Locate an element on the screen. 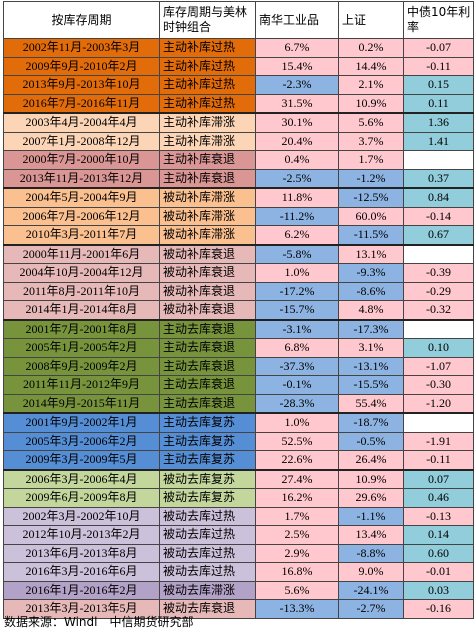 Image resolution: width=476 pixels, height=634 pixels. cell-bond: -0.39 is located at coordinates (438, 273).